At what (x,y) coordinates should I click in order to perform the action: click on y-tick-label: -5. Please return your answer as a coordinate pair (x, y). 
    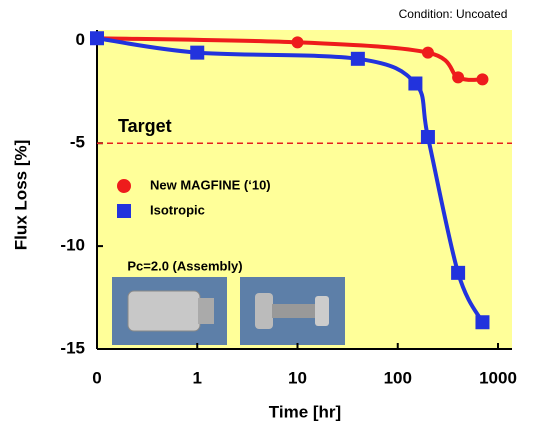
    Looking at the image, I should click on (77, 142).